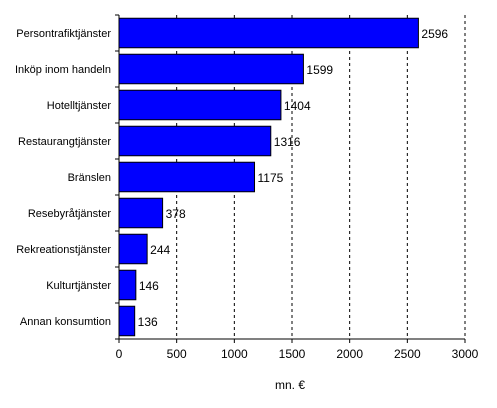 This screenshot has width=497, height=408. I want to click on category-label: Annan konsumtion, so click(65, 322).